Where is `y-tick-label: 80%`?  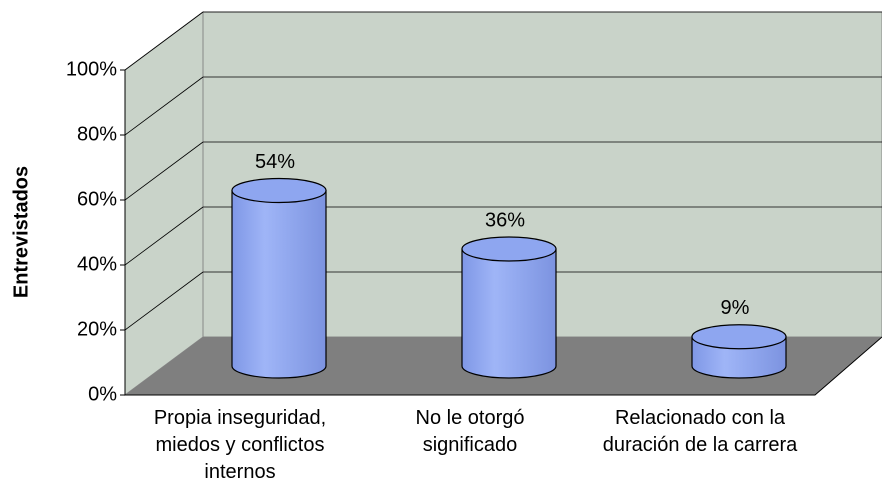
y-tick-label: 80% is located at coordinates (97, 134).